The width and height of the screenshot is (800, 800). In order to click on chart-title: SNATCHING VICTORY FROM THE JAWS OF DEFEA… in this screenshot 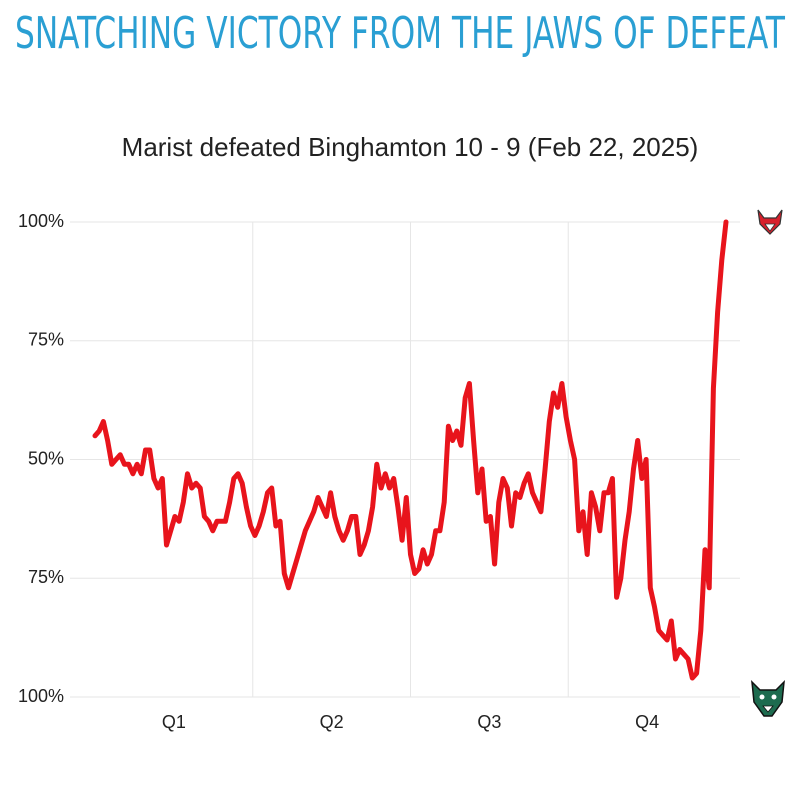, I will do `click(400, 33)`.